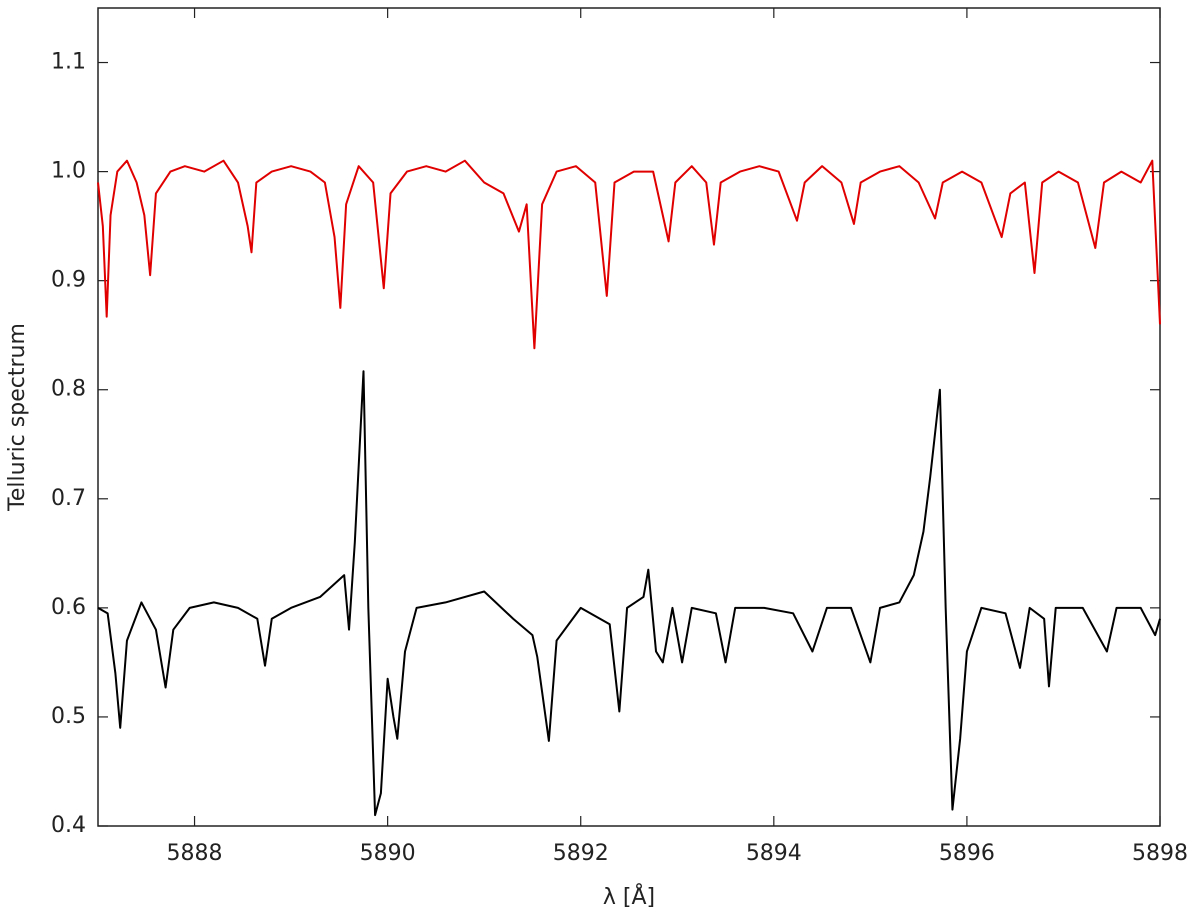  Describe the element at coordinates (629, 896) in the screenshot. I see `x-axis-label: λ [Å]` at that location.